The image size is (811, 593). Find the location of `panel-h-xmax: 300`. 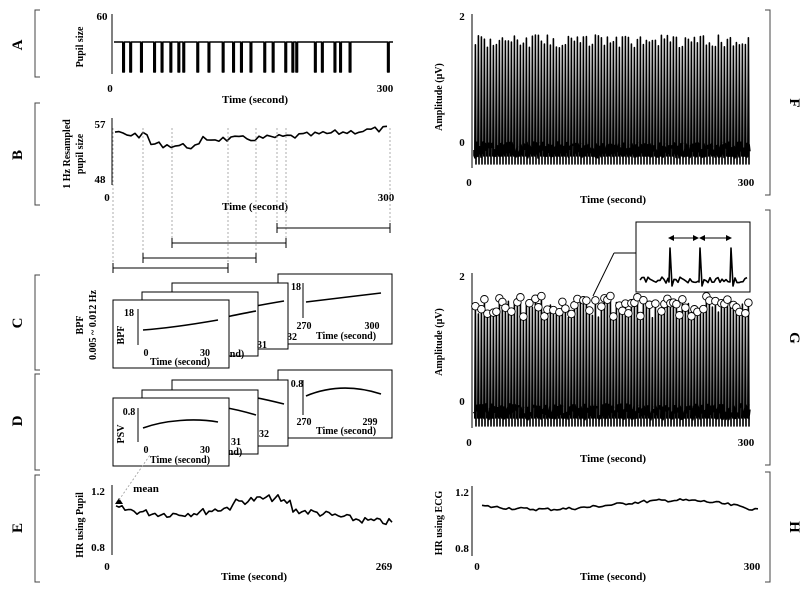

panel-h-xmax: 300 is located at coordinates (752, 567).